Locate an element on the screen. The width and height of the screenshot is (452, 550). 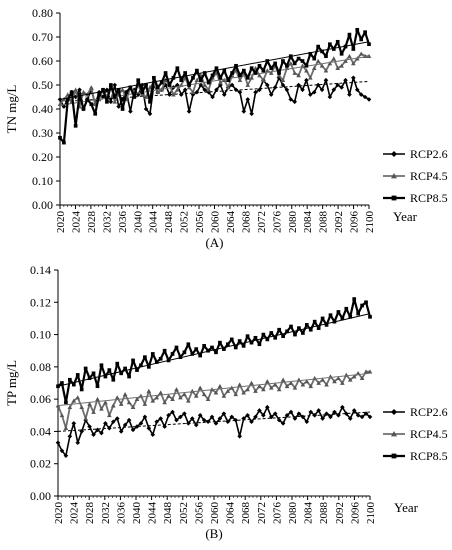
x-tick-label: 2080 is located at coordinates (293, 222).